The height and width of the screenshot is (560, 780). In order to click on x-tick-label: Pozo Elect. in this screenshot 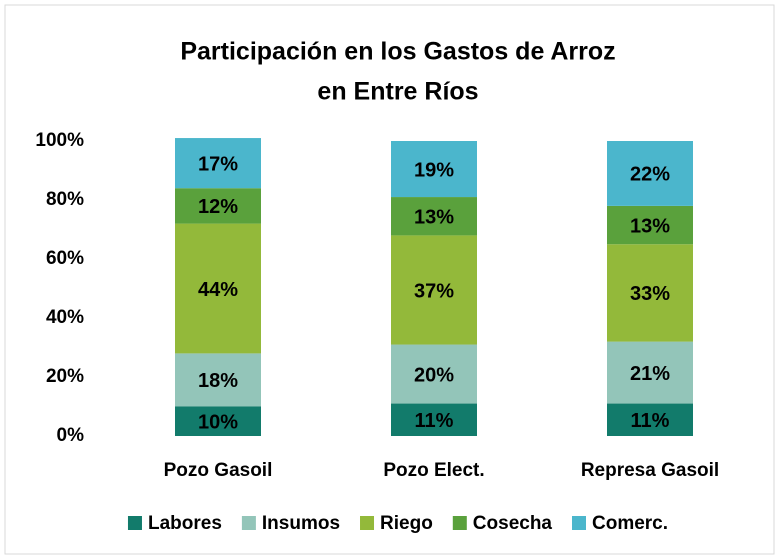, I will do `click(433, 470)`.